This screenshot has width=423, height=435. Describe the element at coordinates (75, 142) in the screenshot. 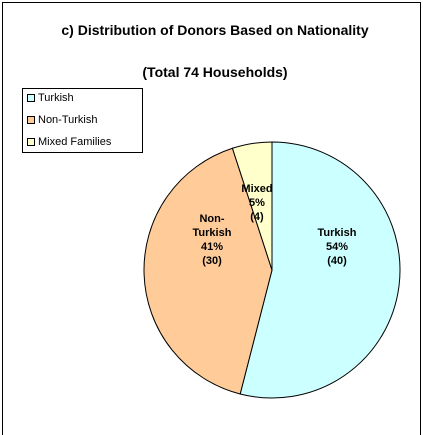

I see `legend-label: Mixed Families` at that location.